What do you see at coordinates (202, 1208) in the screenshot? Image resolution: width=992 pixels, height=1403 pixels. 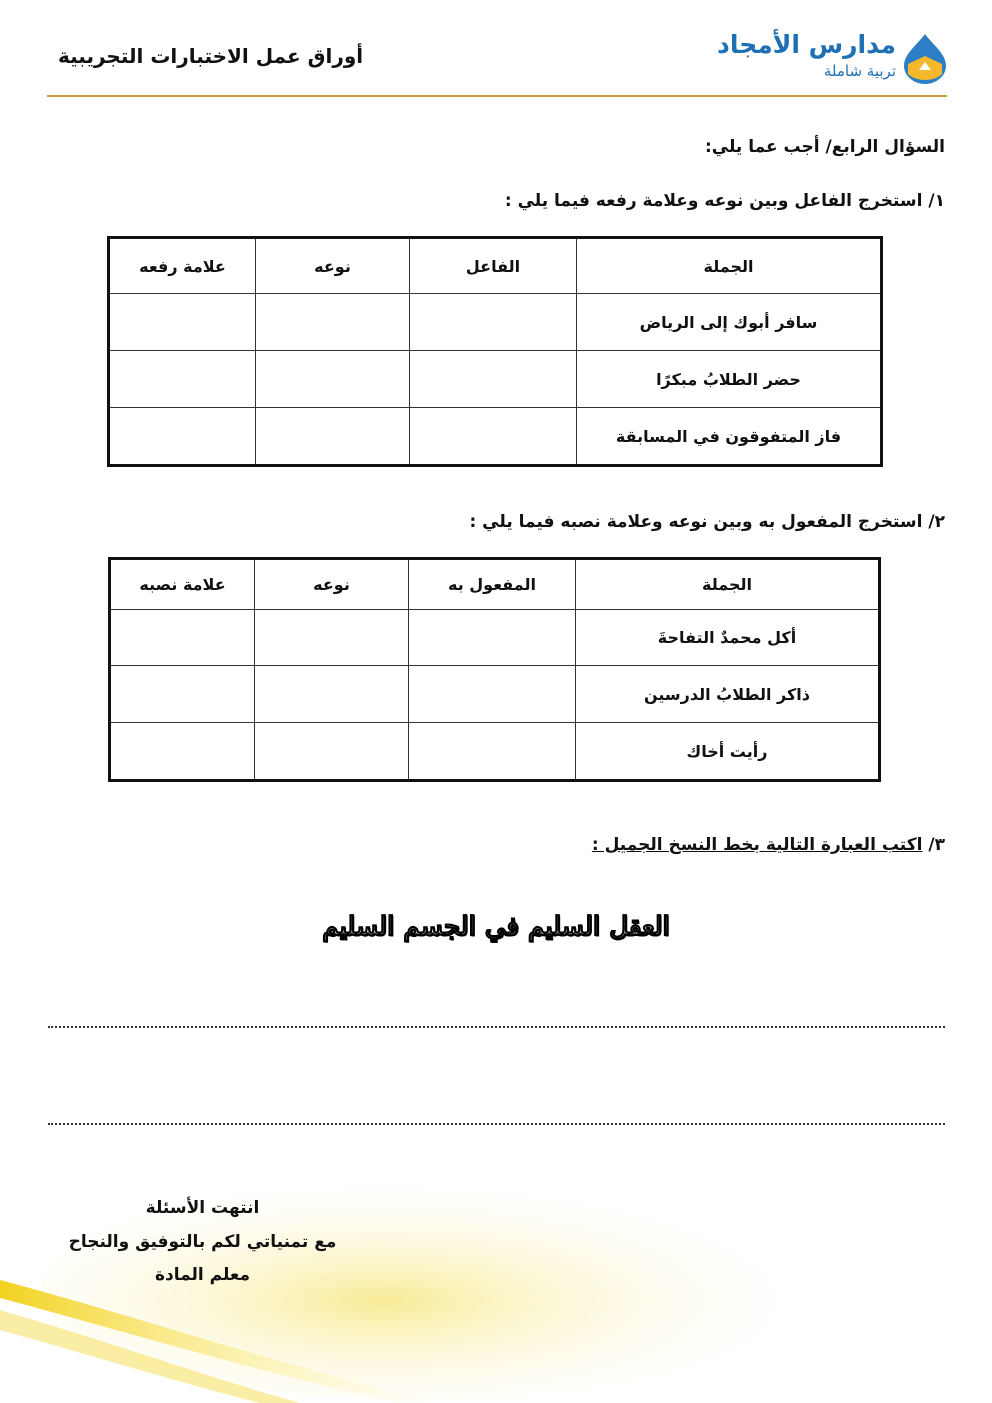 I see `closing-end-text: انتهت الأسئلة` at bounding box center [202, 1208].